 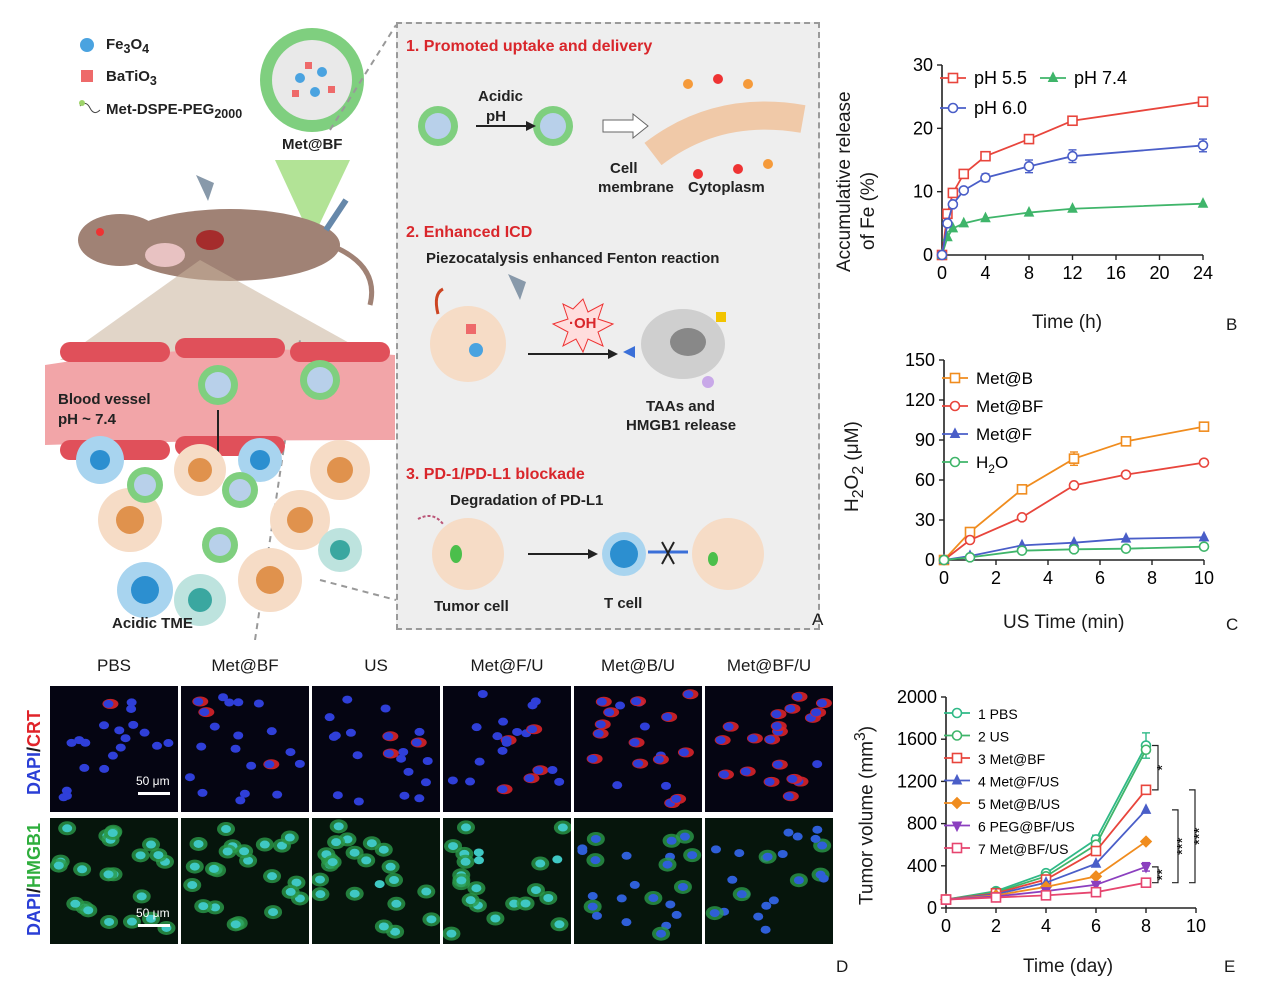 What do you see at coordinates (210, 240) in the screenshot?
I see `tumor-icon` at bounding box center [210, 240].